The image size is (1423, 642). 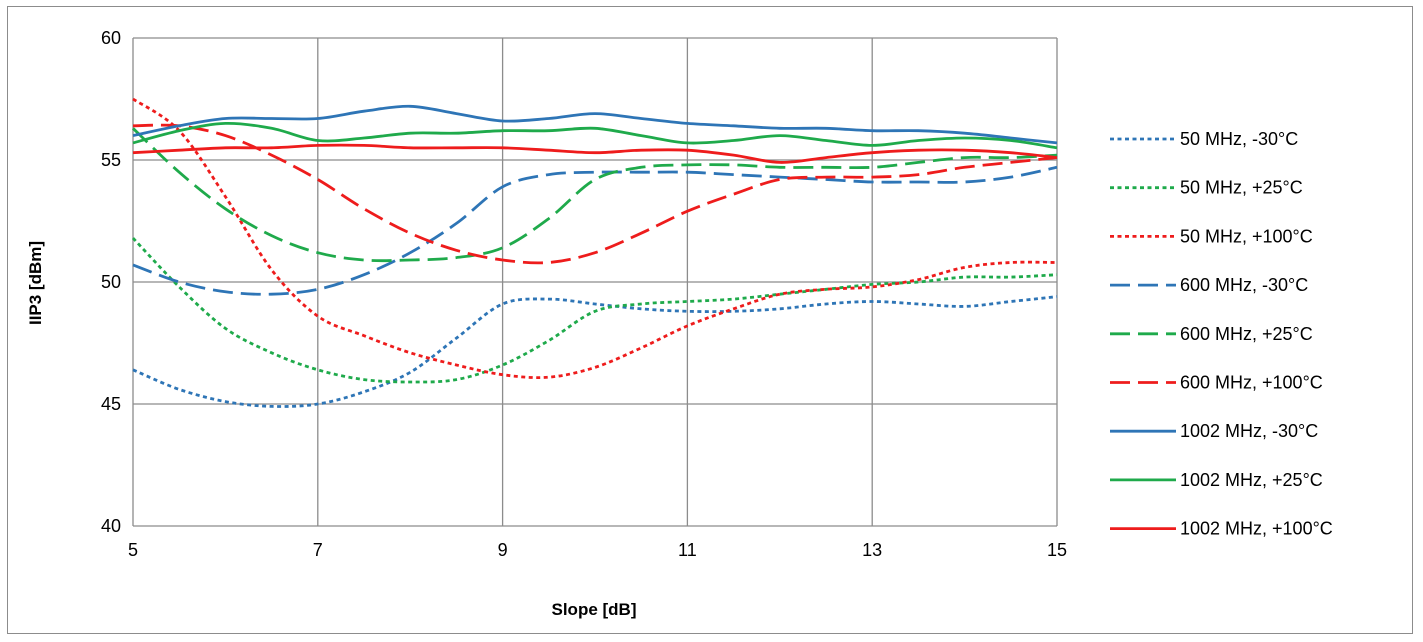 I want to click on x-tick-label: 7, so click(x=318, y=550).